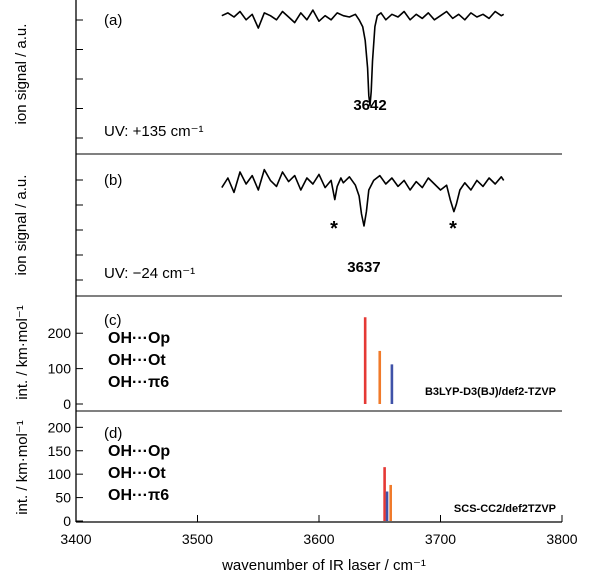 The width and height of the screenshot is (600, 579). I want to click on peak-label: 3637, so click(363, 267).